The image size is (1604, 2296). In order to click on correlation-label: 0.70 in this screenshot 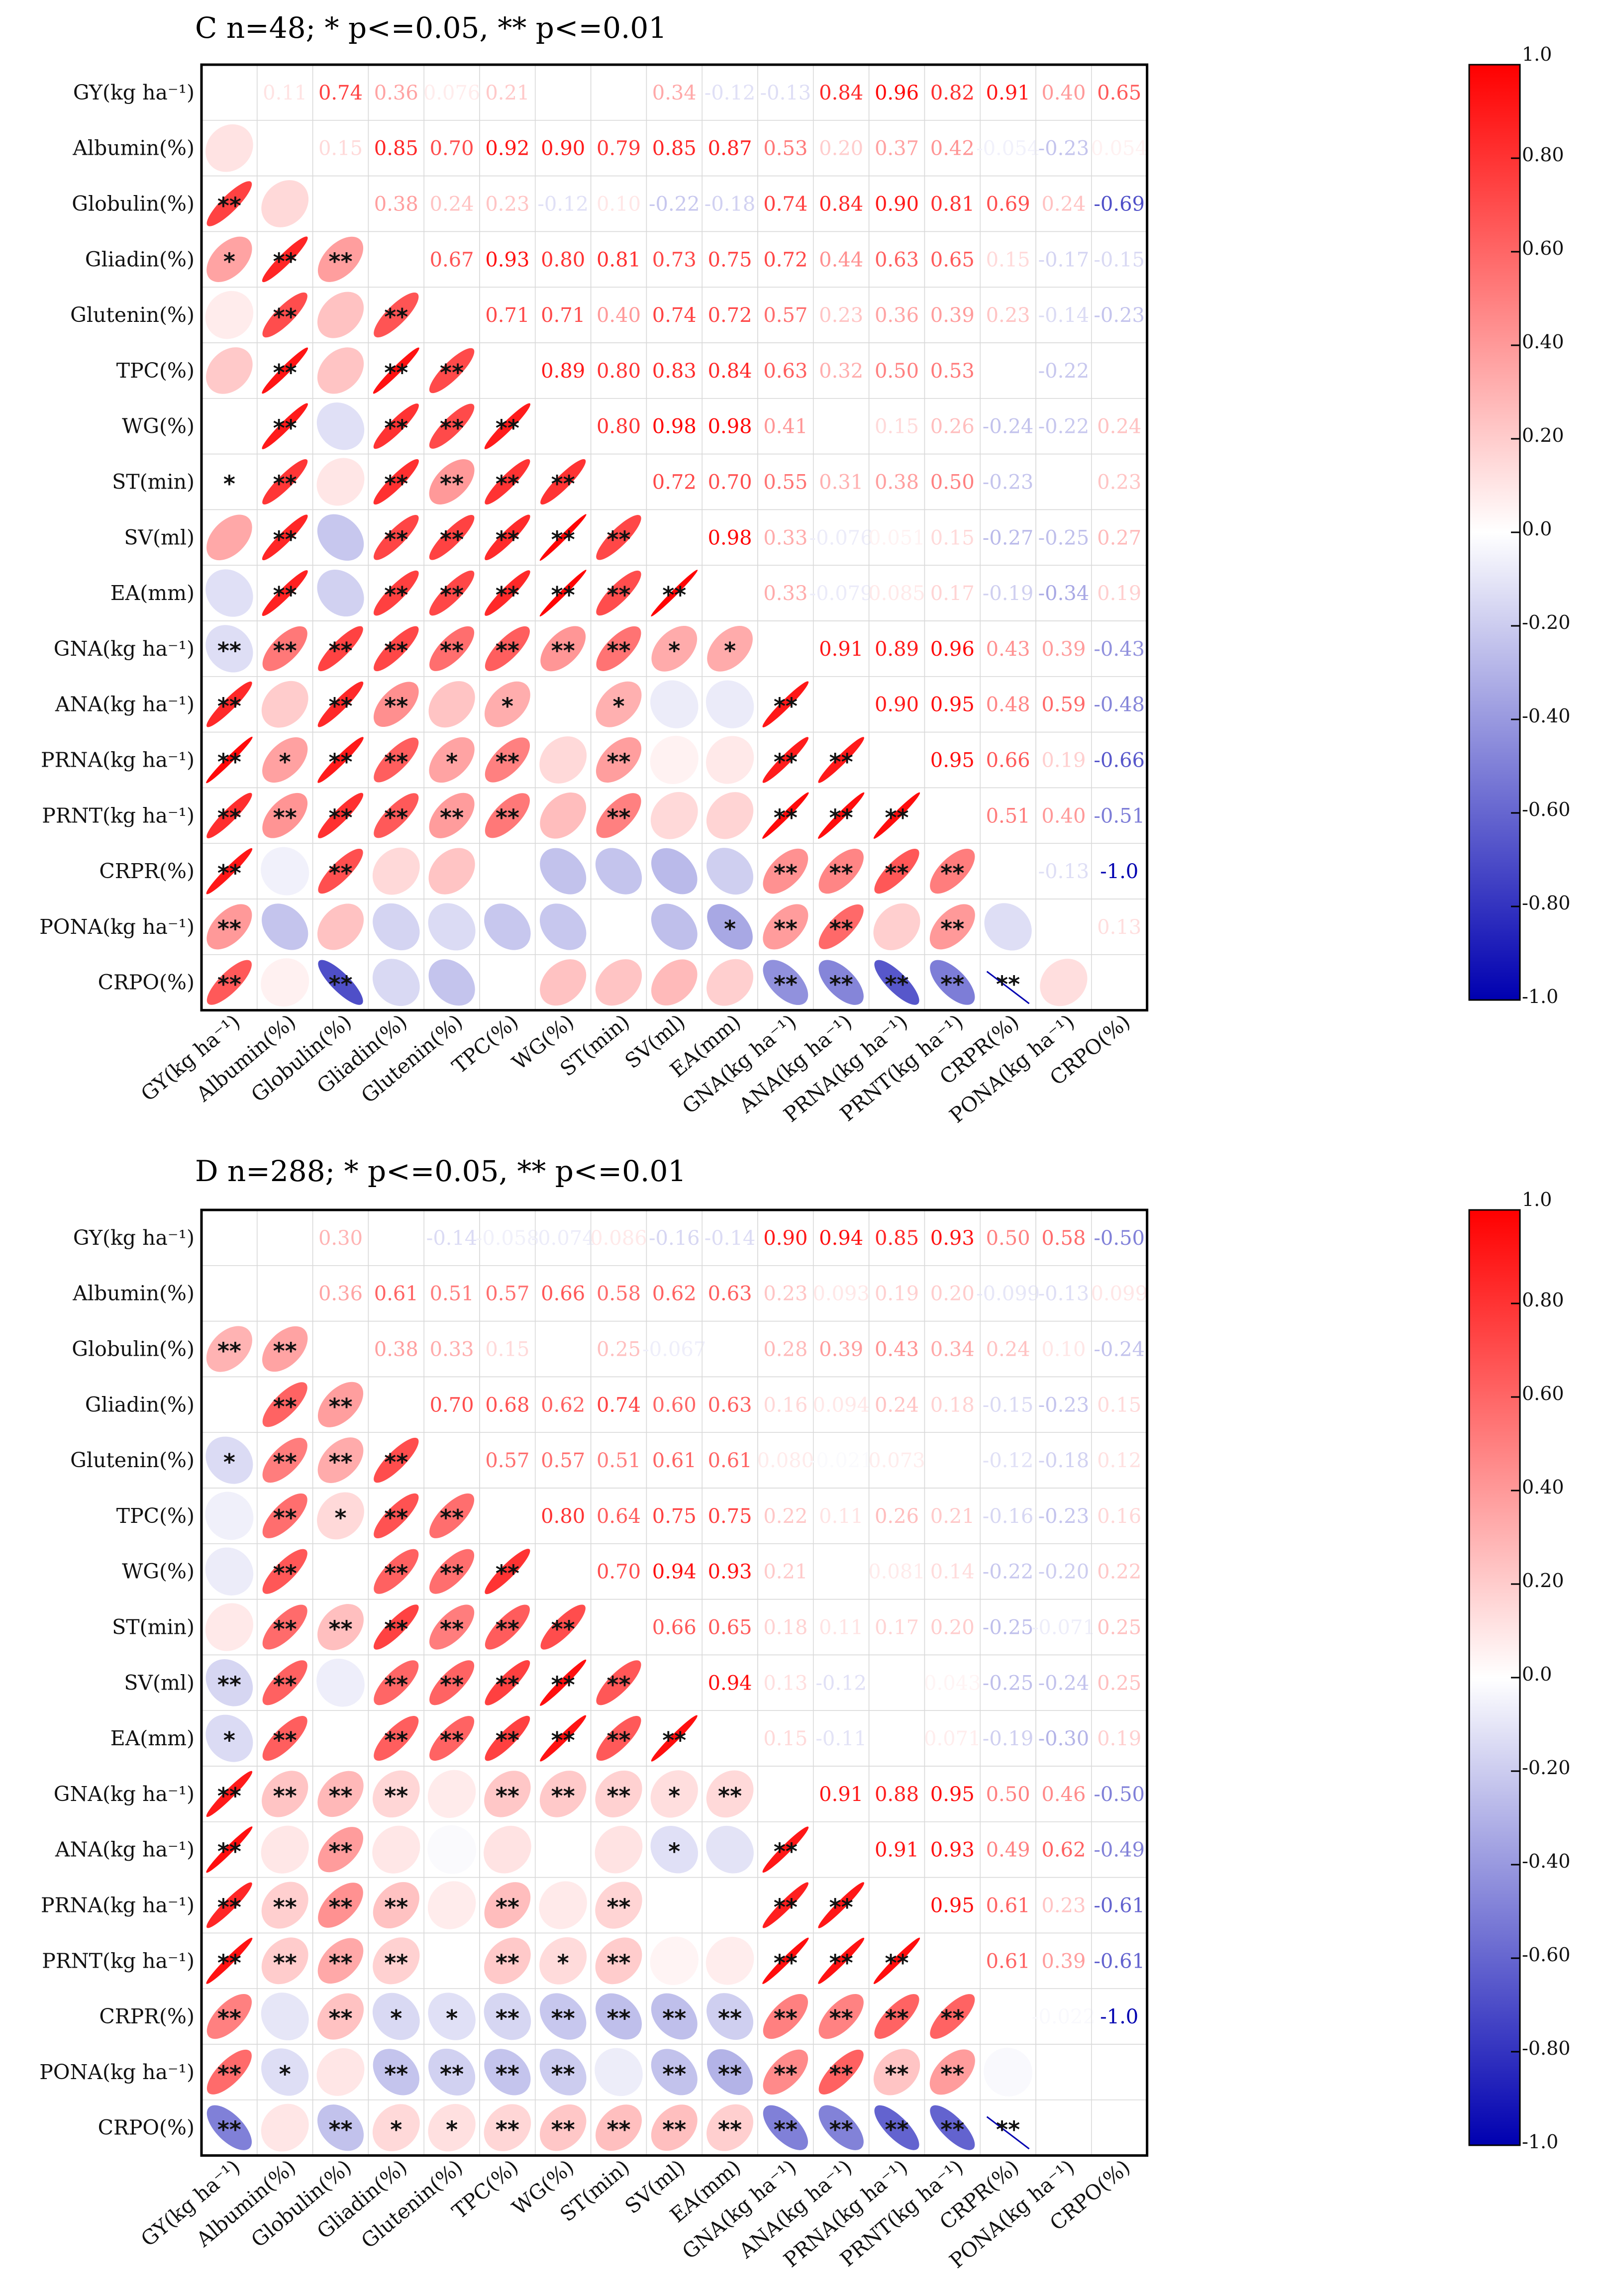, I will do `click(730, 482)`.